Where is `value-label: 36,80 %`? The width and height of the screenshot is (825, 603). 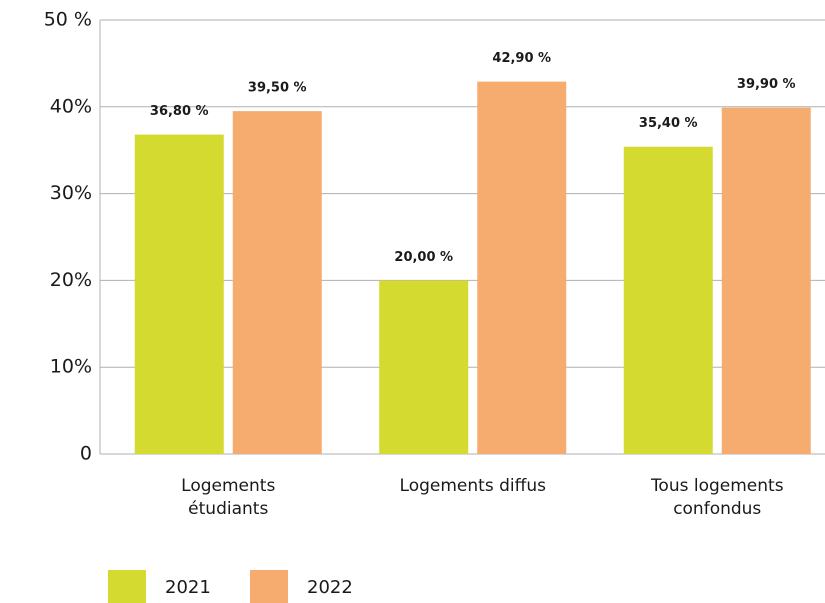 value-label: 36,80 % is located at coordinates (179, 111).